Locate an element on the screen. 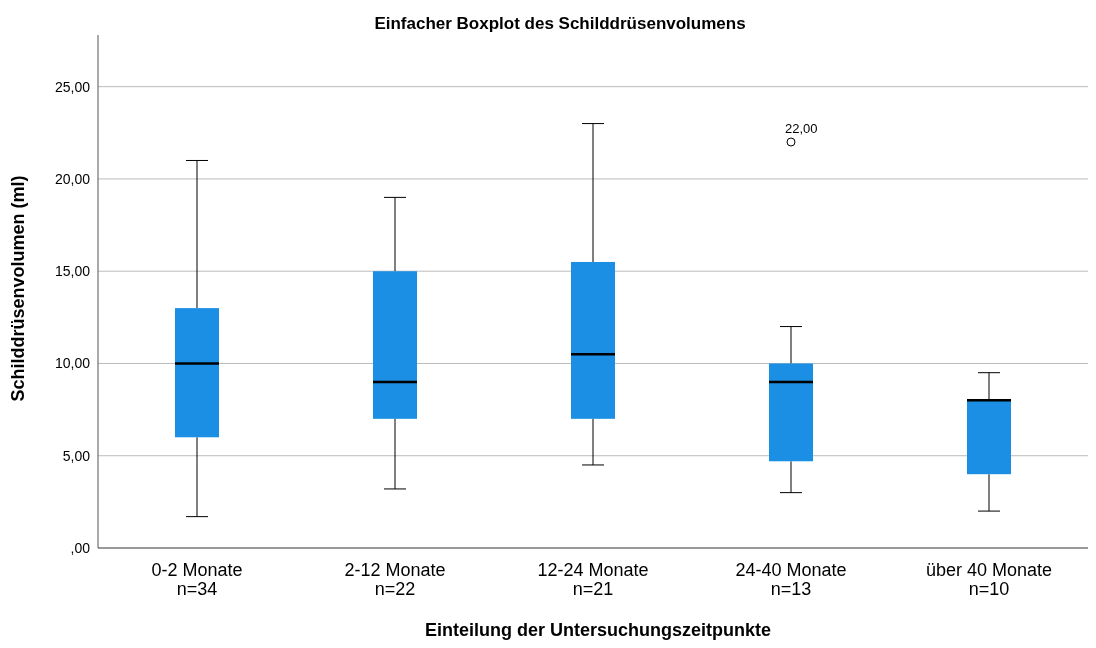  y-tick-label: 20,00 is located at coordinates (72, 178).